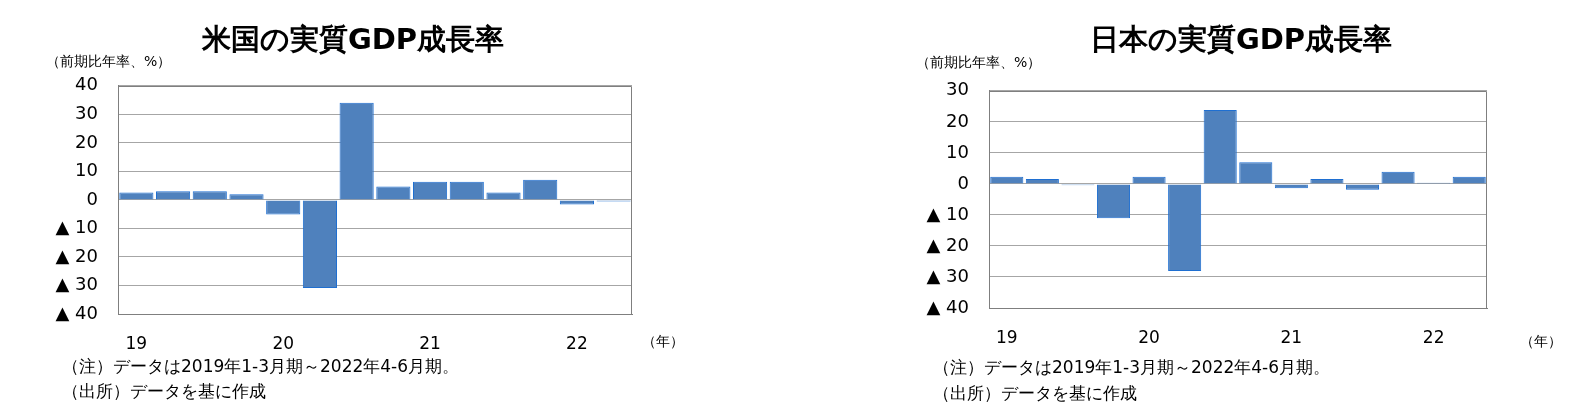 The image size is (1587, 411). I want to click on y-tick-label: 40, so click(86, 84).